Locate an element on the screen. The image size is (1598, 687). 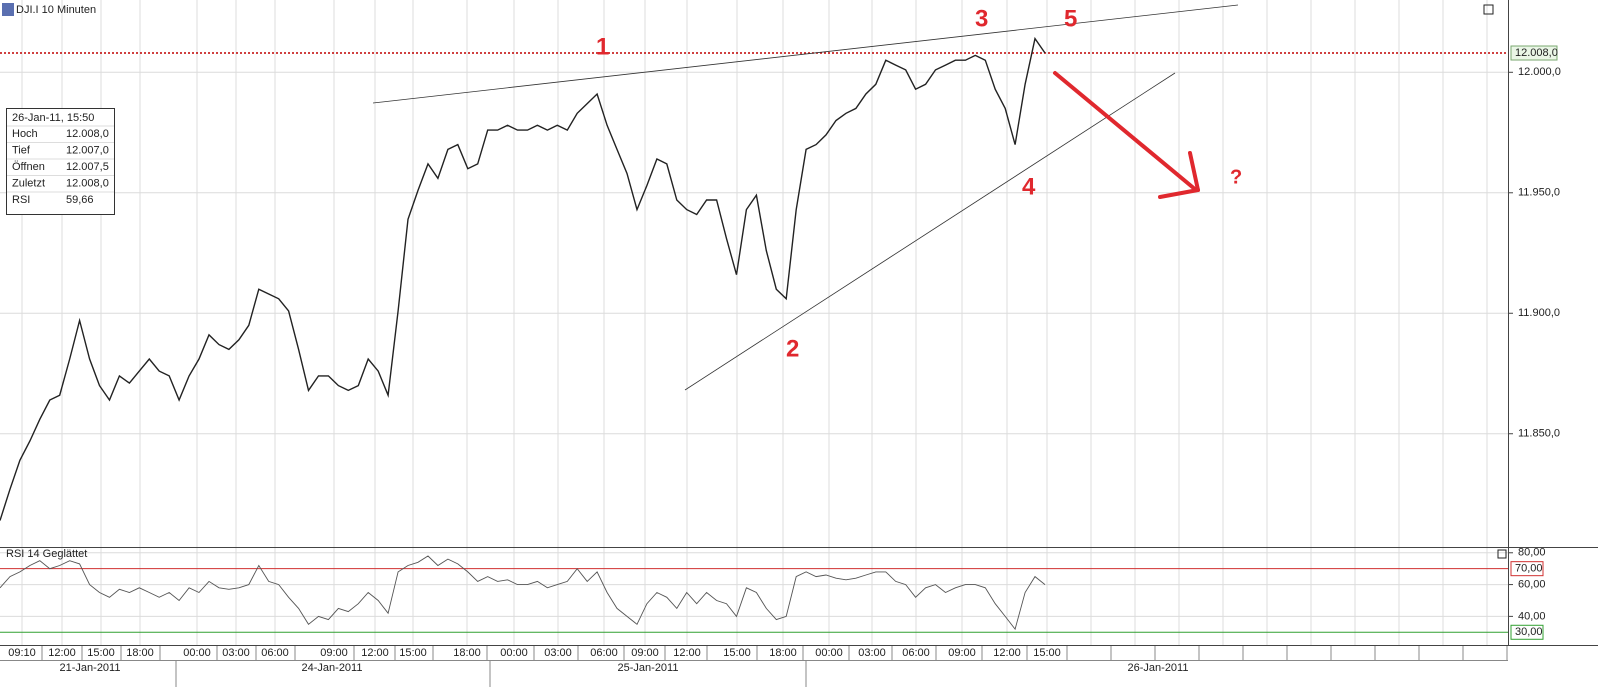
info-value: 12.007,0 is located at coordinates (87, 150).